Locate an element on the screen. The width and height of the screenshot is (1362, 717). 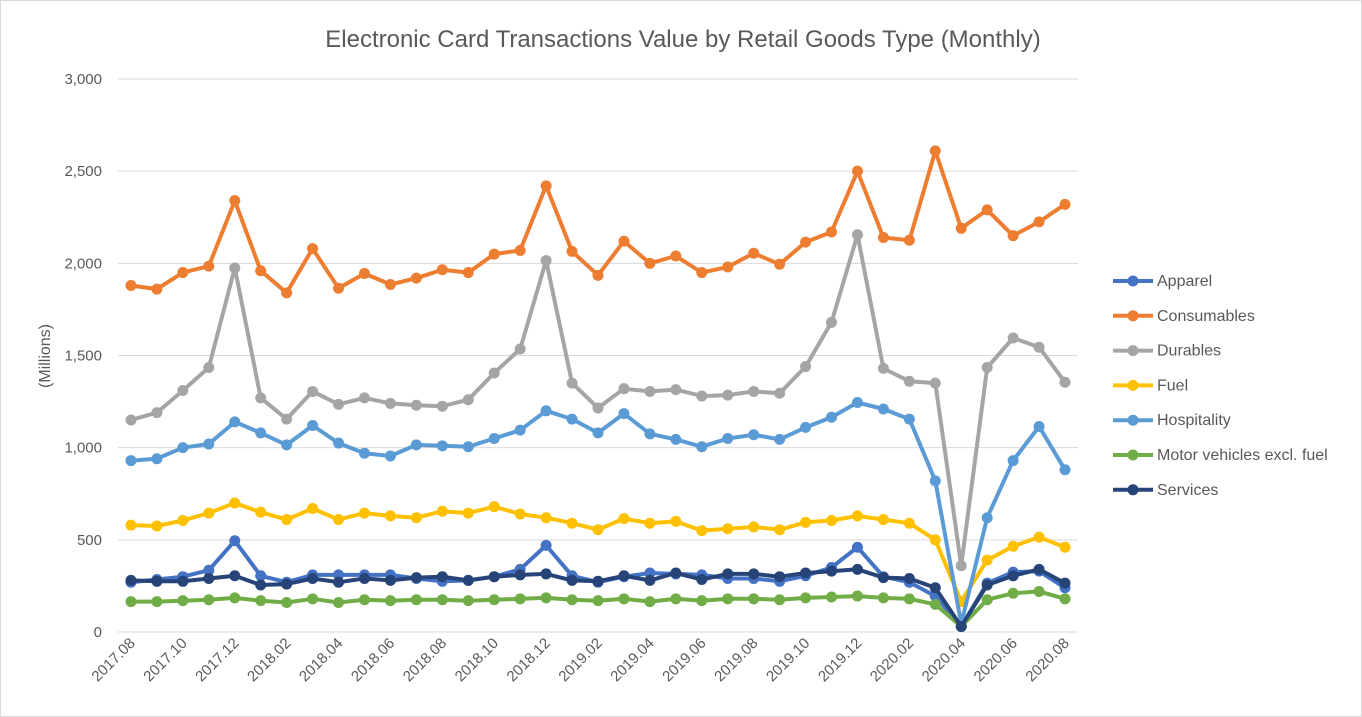
x-tick-label: 2019.06 is located at coordinates (684, 660).